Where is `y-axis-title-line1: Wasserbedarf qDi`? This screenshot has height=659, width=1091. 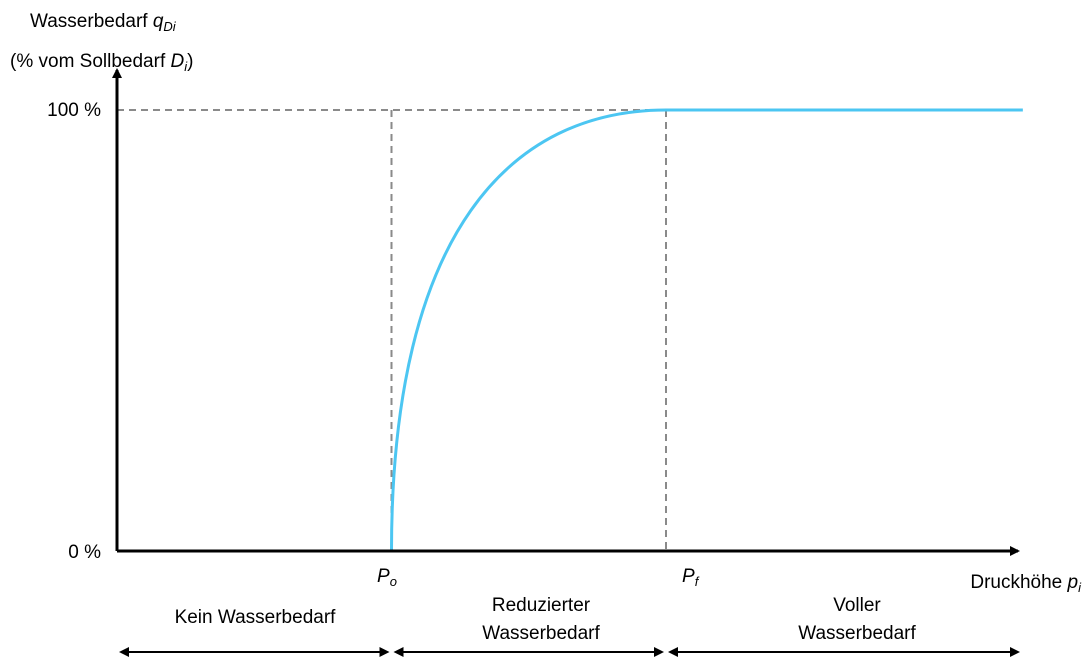
y-axis-title-line1: Wasserbedarf qDi is located at coordinates (103, 22).